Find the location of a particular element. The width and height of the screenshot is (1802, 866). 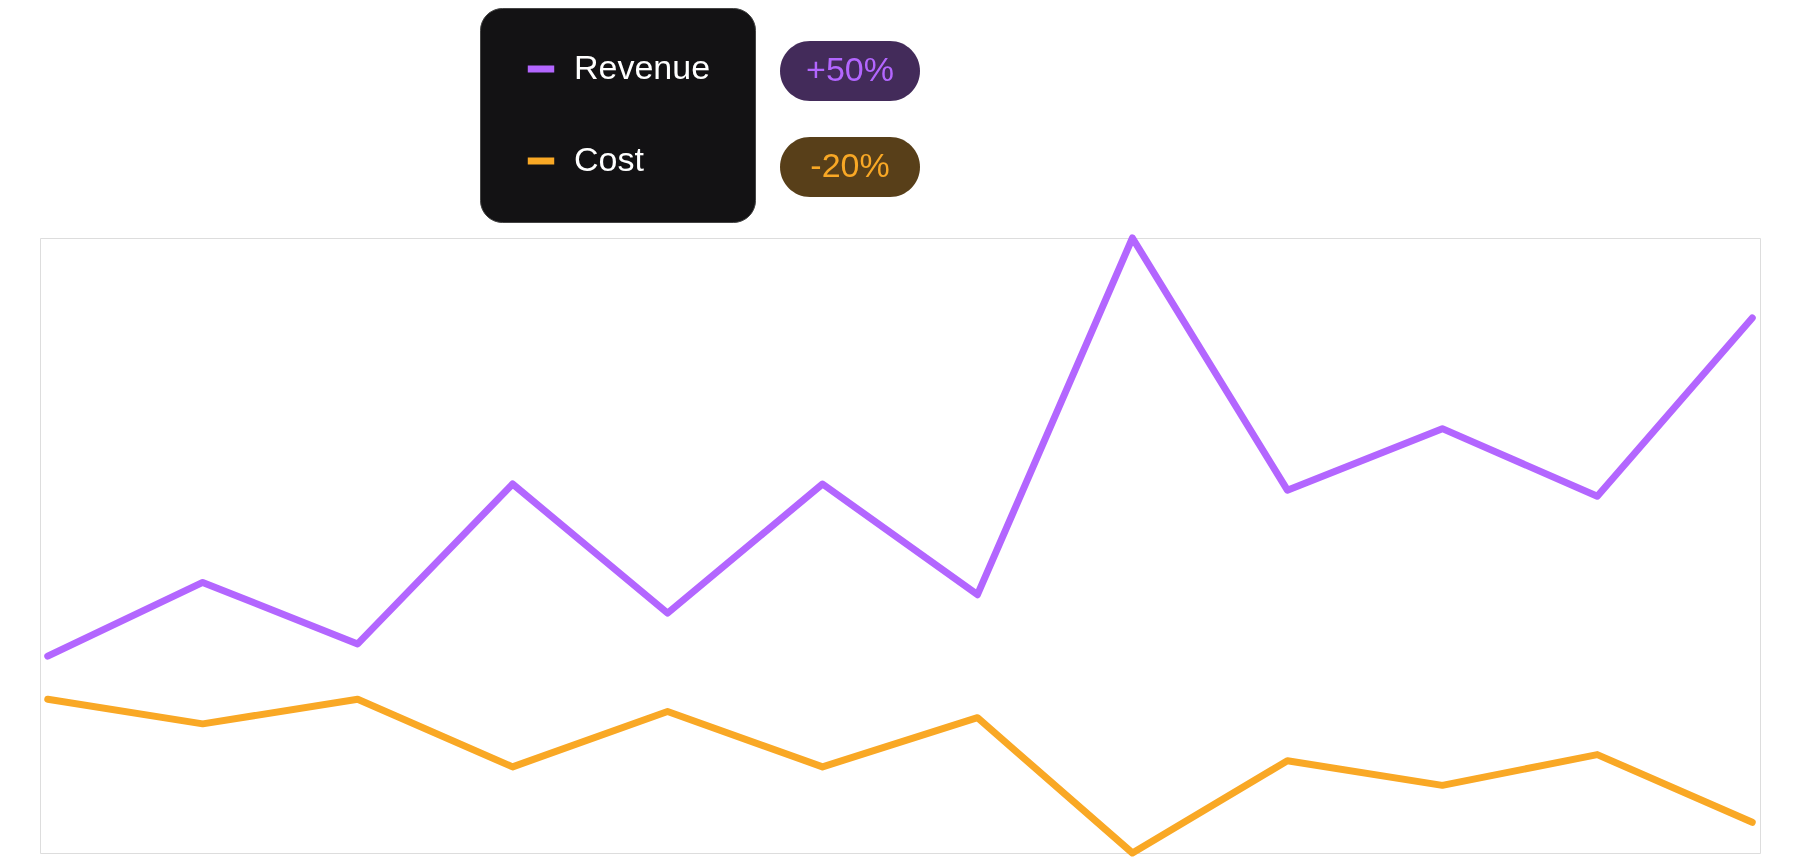

legend-label: Cost is located at coordinates (609, 159).